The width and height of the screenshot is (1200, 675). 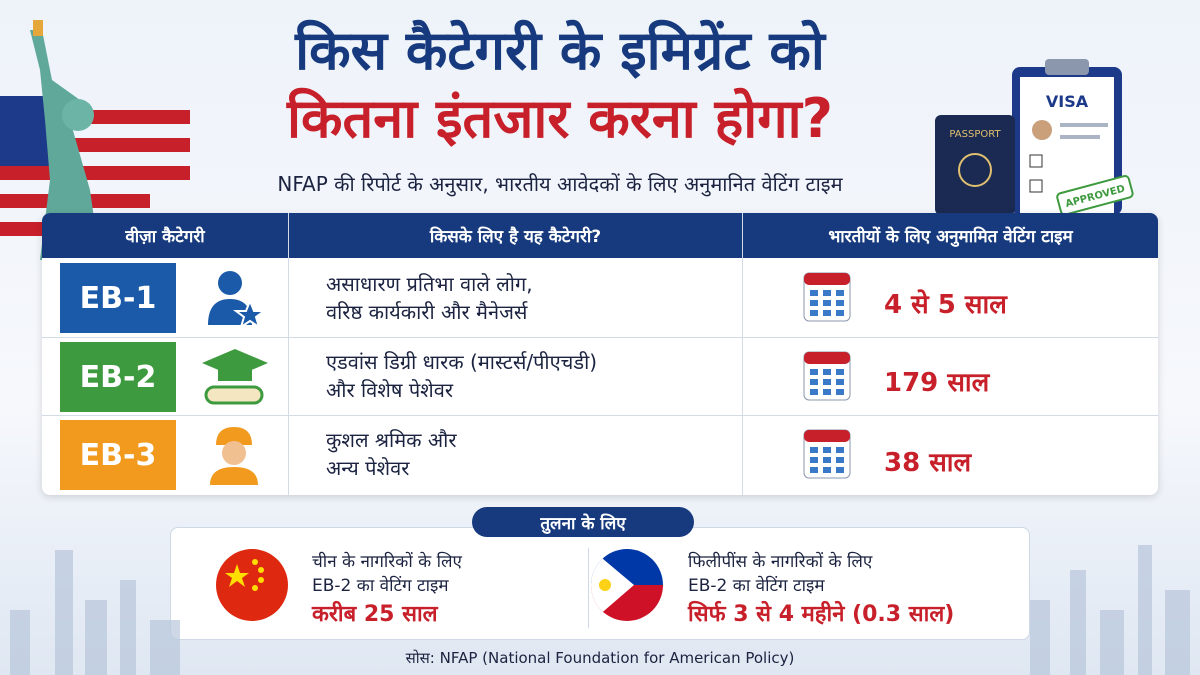 What do you see at coordinates (937, 383) in the screenshot?
I see `wait-time: 179 साल` at bounding box center [937, 383].